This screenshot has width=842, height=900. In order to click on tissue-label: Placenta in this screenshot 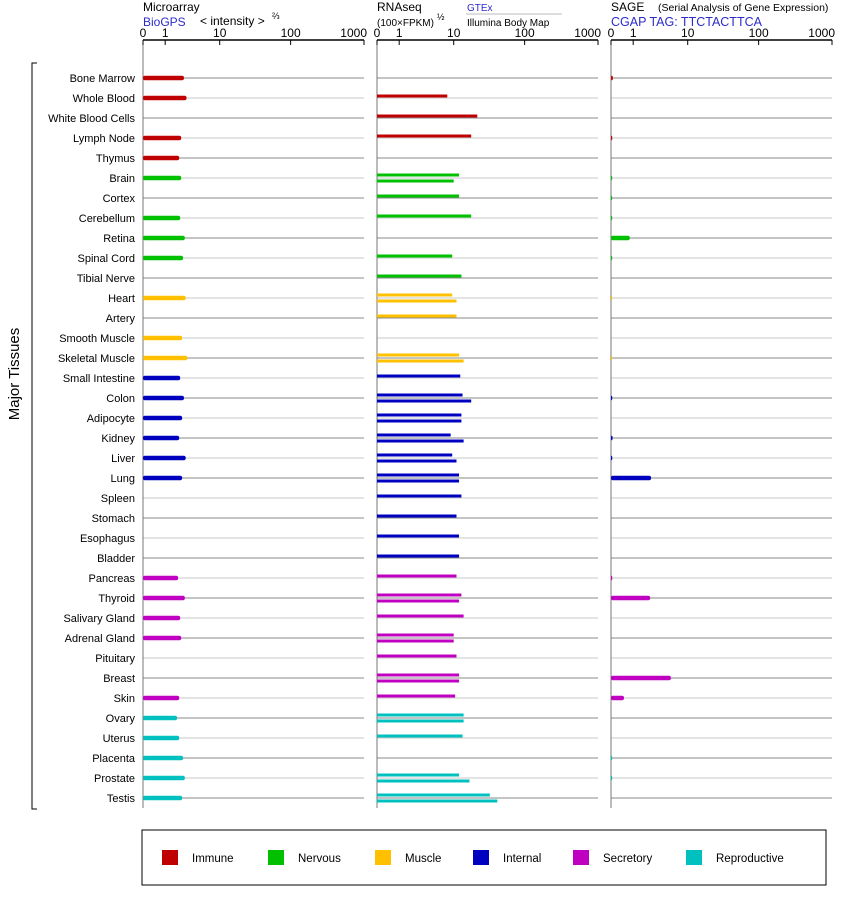, I will do `click(114, 759)`.